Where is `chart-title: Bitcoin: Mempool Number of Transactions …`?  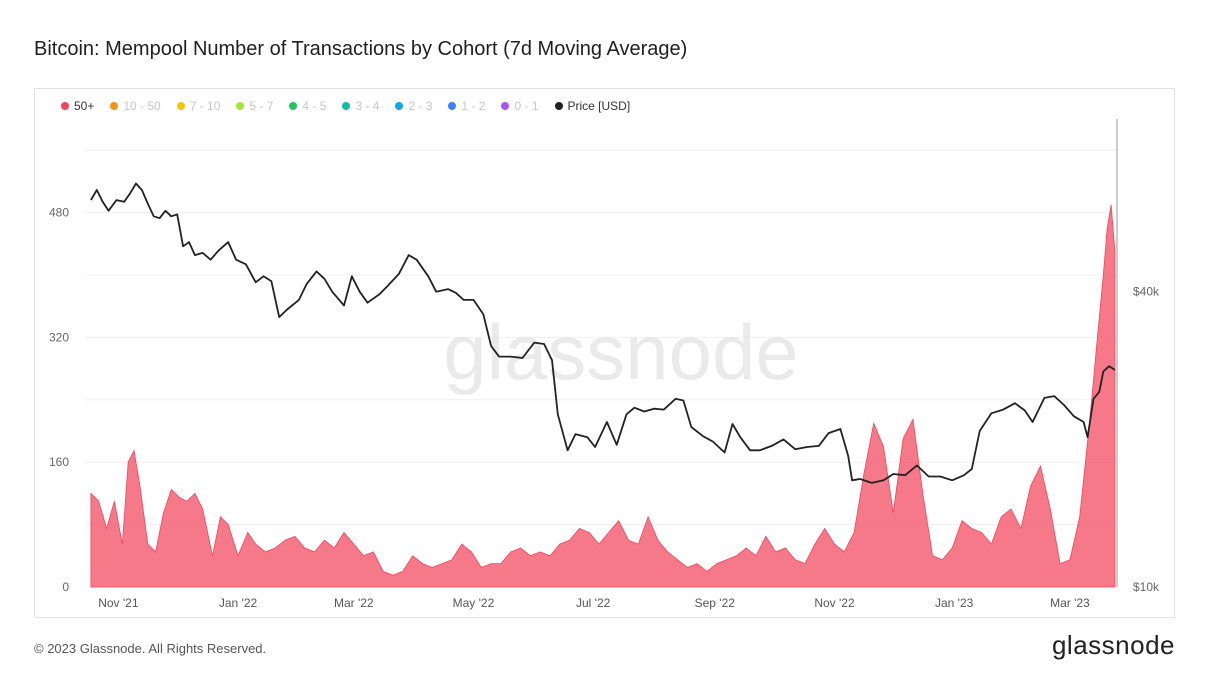
chart-title: Bitcoin: Mempool Number of Transactions … is located at coordinates (361, 49).